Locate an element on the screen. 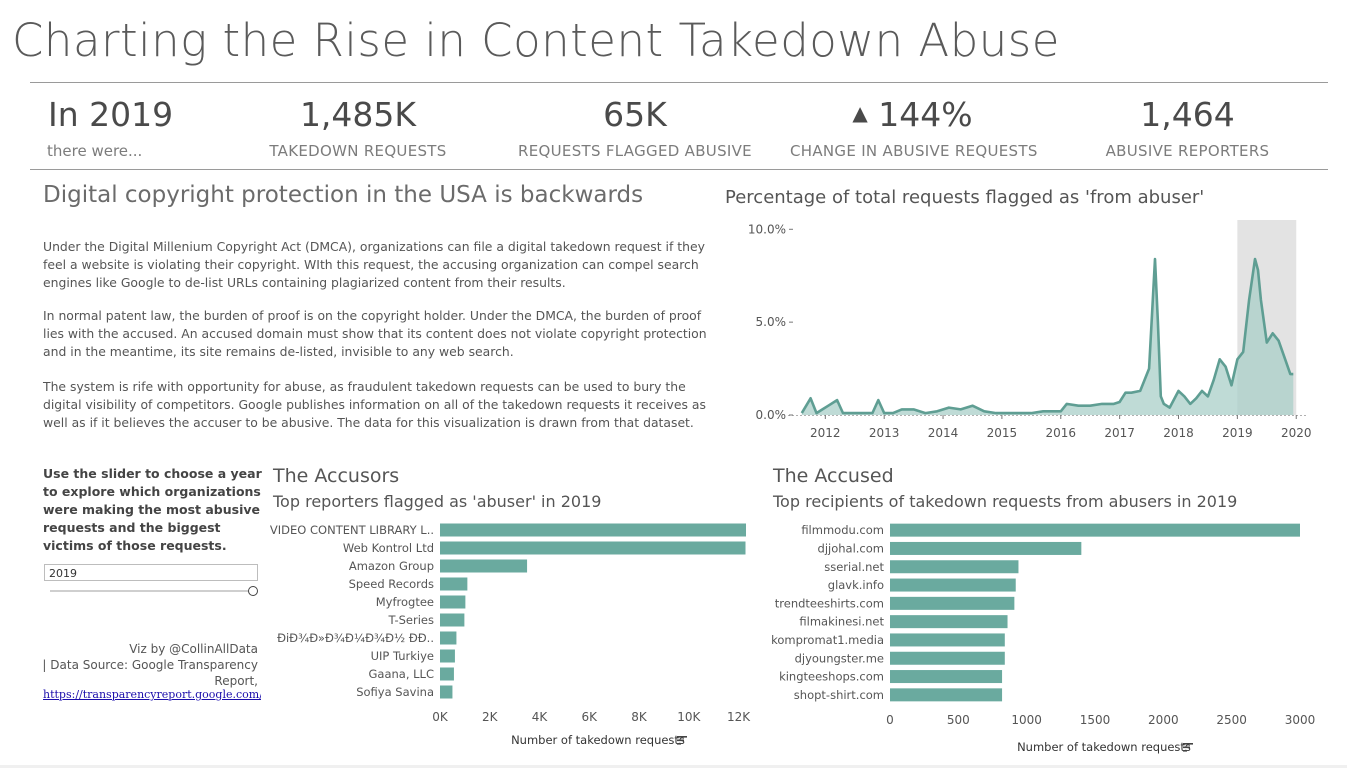  credit-source: | Data Source: Google Transparency is located at coordinates (150, 665).